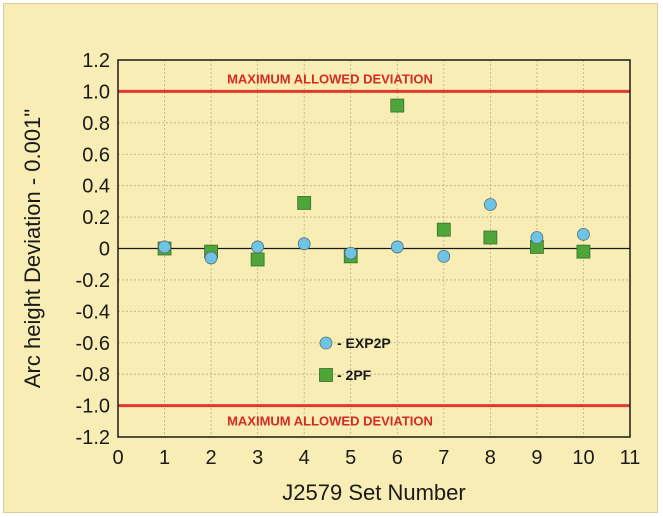 The image size is (663, 517). What do you see at coordinates (96, 187) in the screenshot?
I see `y-tick-label: 0.4` at bounding box center [96, 187].